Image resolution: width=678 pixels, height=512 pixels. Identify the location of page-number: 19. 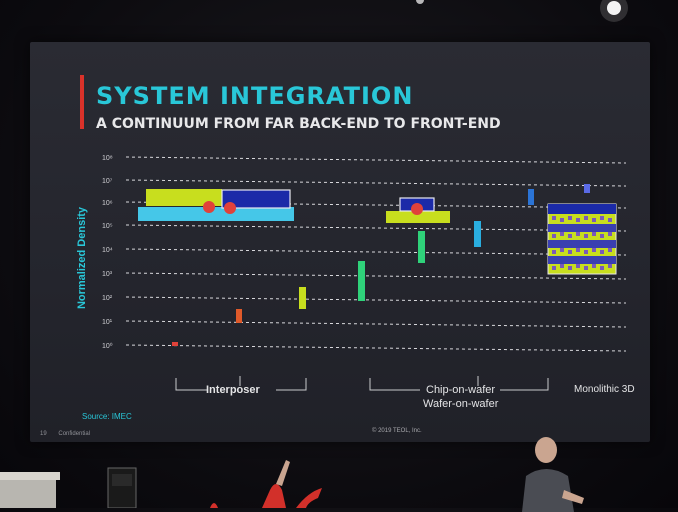
(43, 434).